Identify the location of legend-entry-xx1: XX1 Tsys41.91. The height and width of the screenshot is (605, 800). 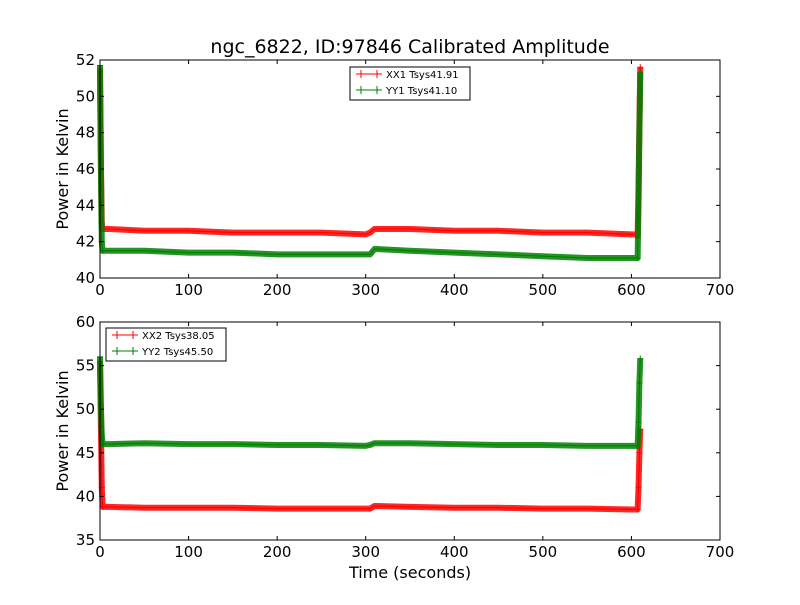
(407, 75).